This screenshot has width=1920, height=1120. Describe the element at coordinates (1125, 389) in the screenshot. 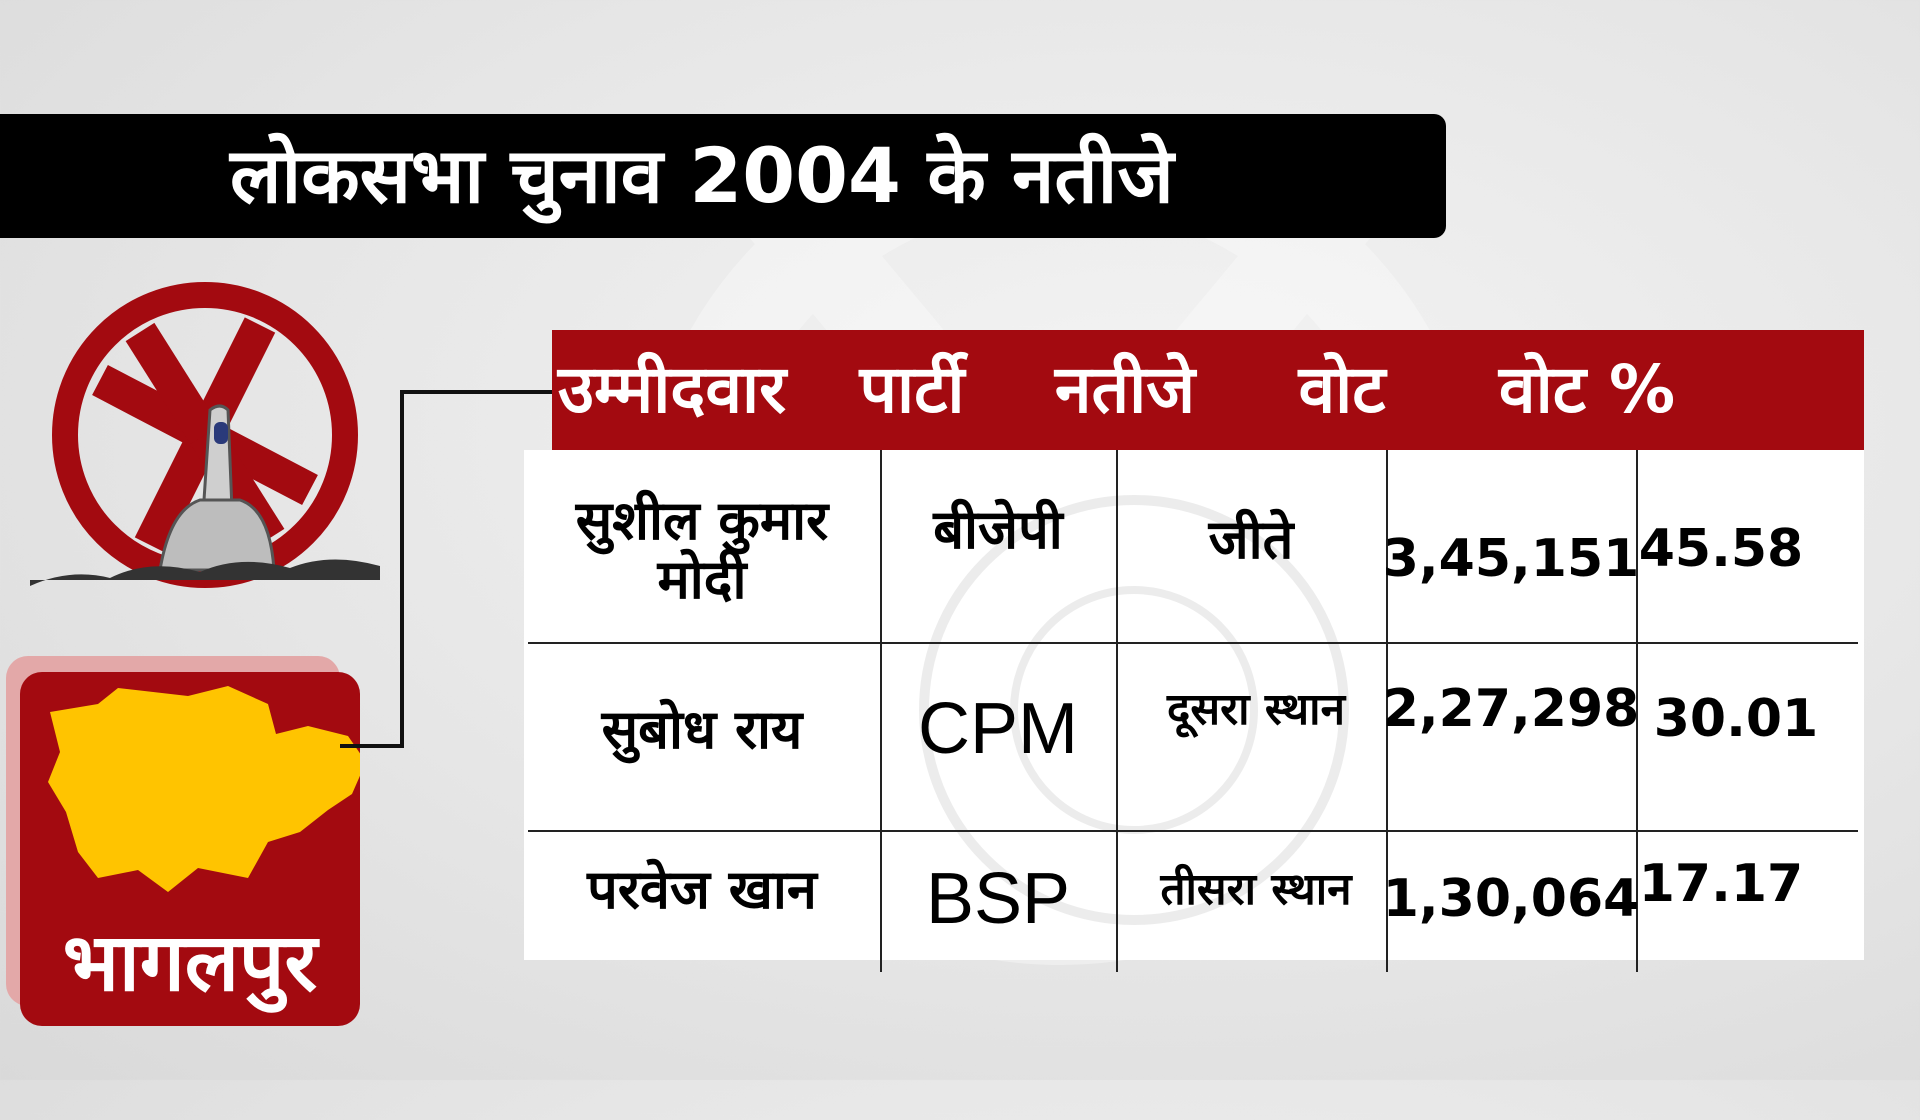

I see `header-result: नतीजे` at that location.